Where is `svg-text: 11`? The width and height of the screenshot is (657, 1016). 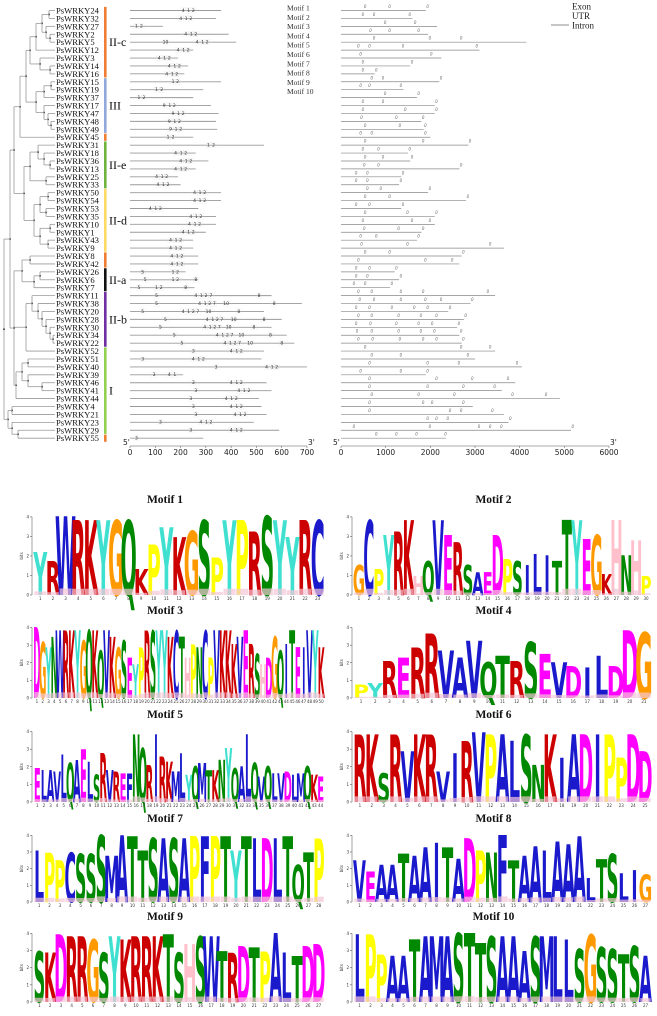 svg-text: 11 is located at coordinates (147, 1005).